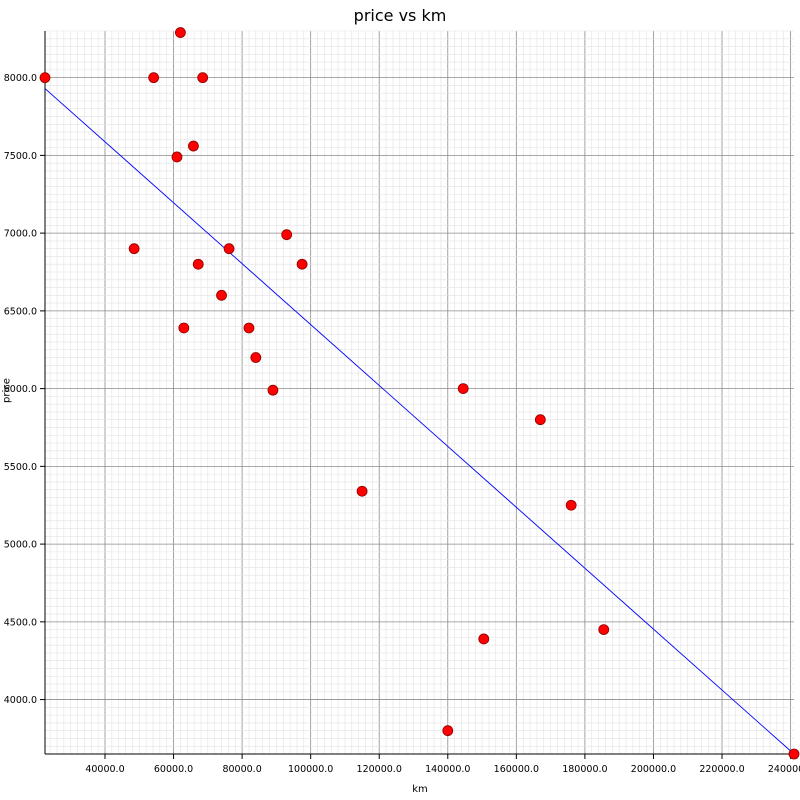 This screenshot has height=800, width=800. I want to click on y-tick-label: 7000.0, so click(20, 234).